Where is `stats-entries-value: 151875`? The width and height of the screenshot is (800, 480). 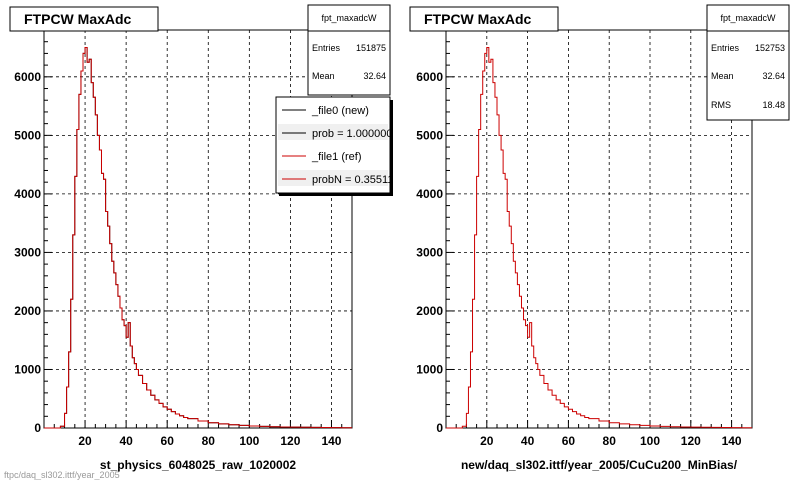
stats-entries-value: 151875 is located at coordinates (371, 48).